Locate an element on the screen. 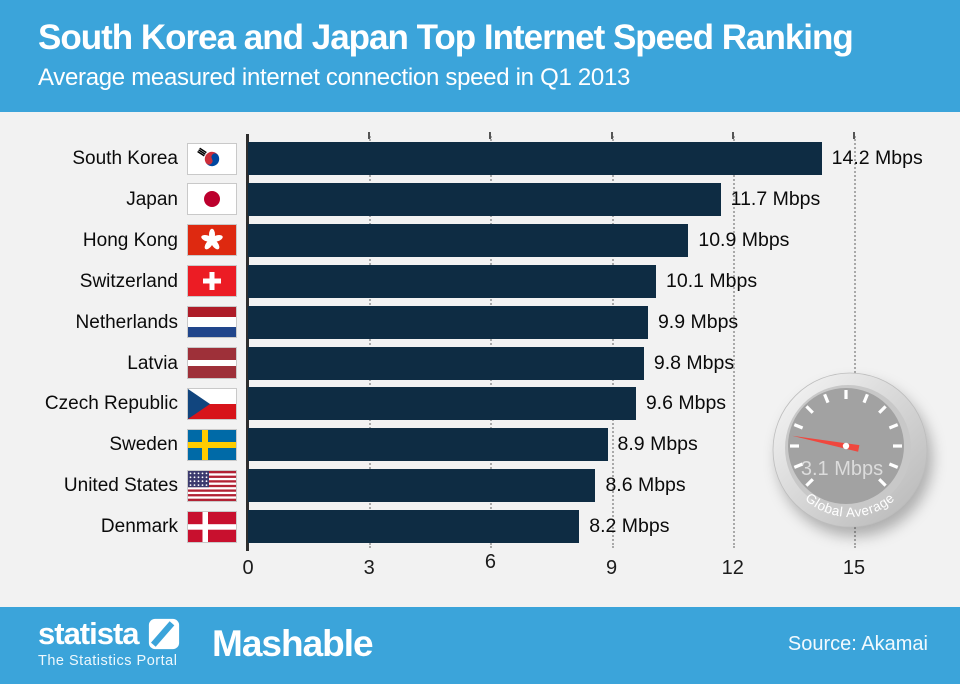  x-axis-tick-label: 15 is located at coordinates (854, 568).